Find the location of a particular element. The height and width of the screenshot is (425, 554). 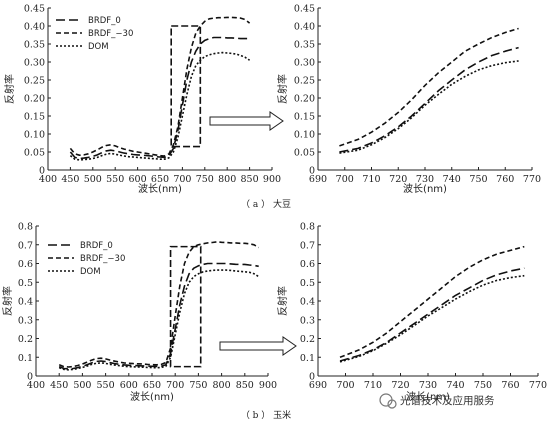

maize-full-legend-label-2: DOM is located at coordinates (90, 272).